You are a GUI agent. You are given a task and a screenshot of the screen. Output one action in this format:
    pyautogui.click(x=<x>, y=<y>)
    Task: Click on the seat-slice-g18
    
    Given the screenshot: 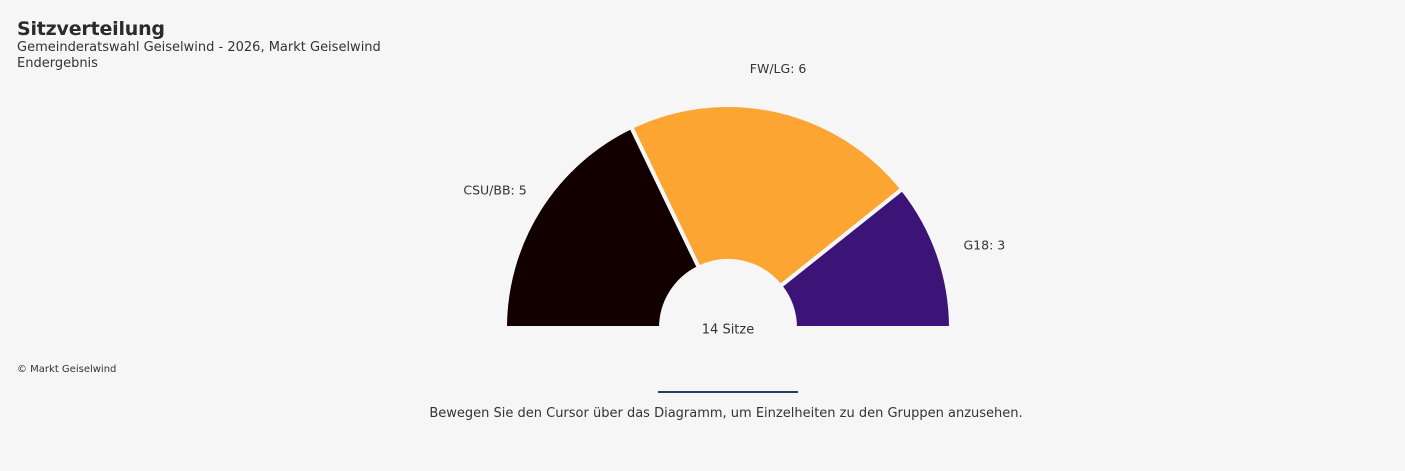 What is the action you would take?
    pyautogui.click(x=865, y=258)
    